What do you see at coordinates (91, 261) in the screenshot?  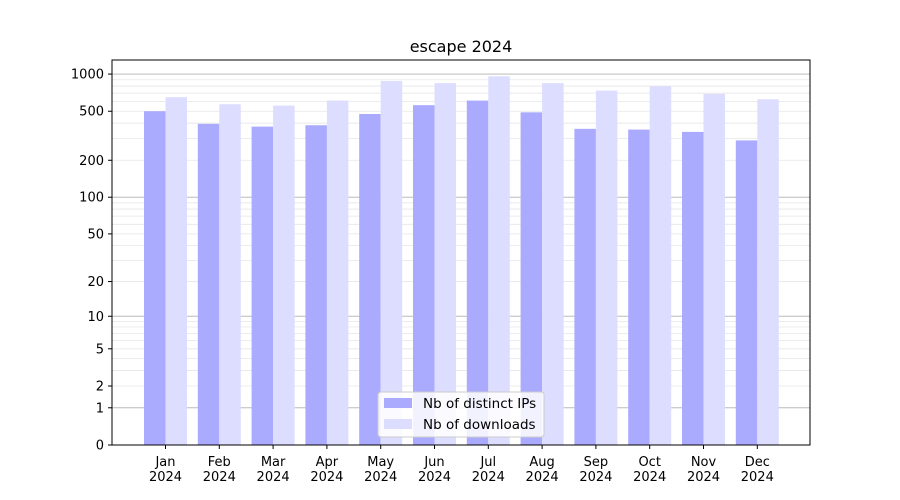 I see `y-axis: 0 1 2 5 10 20 50 100 200 500 1000` at bounding box center [91, 261].